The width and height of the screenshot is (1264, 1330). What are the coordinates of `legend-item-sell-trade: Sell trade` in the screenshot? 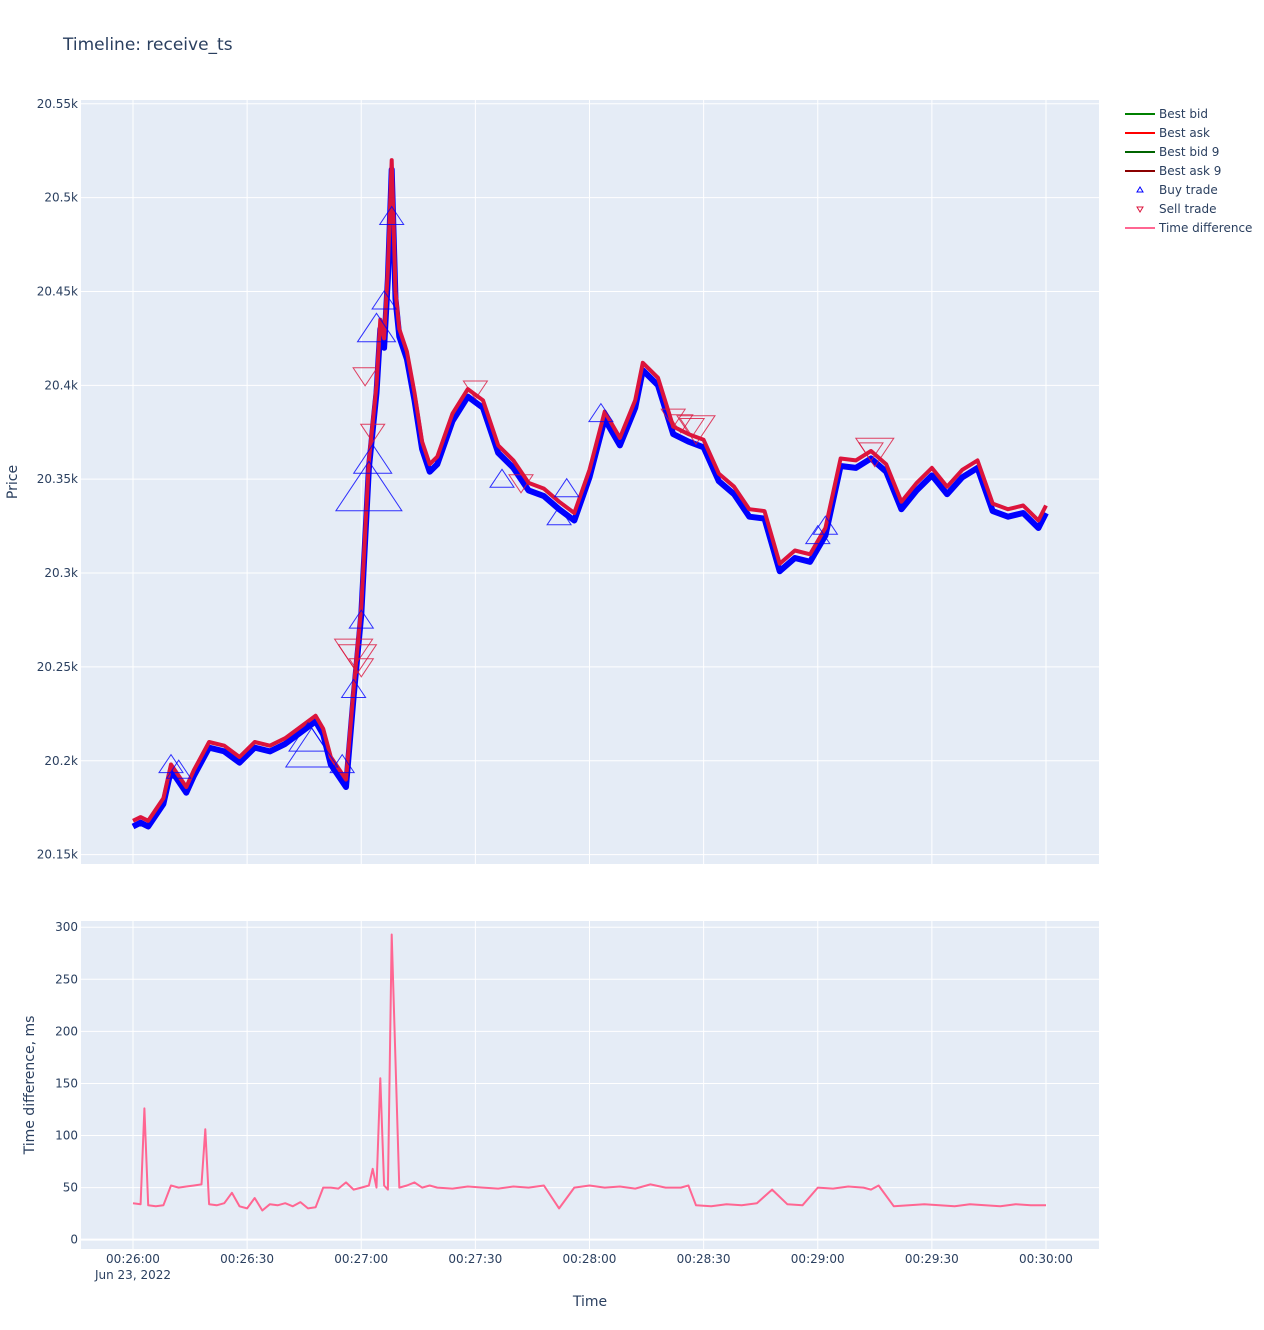 It's located at (1176, 209).